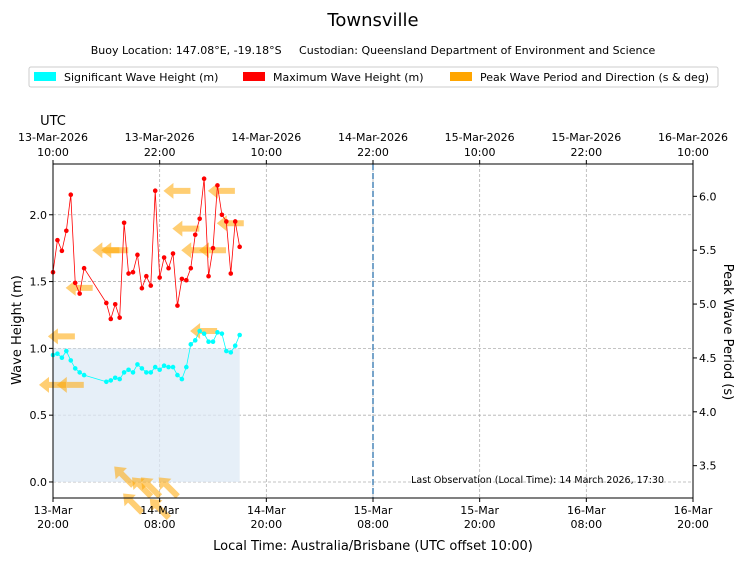 The height and width of the screenshot is (562, 743). I want to click on observation-shading, so click(146, 415).